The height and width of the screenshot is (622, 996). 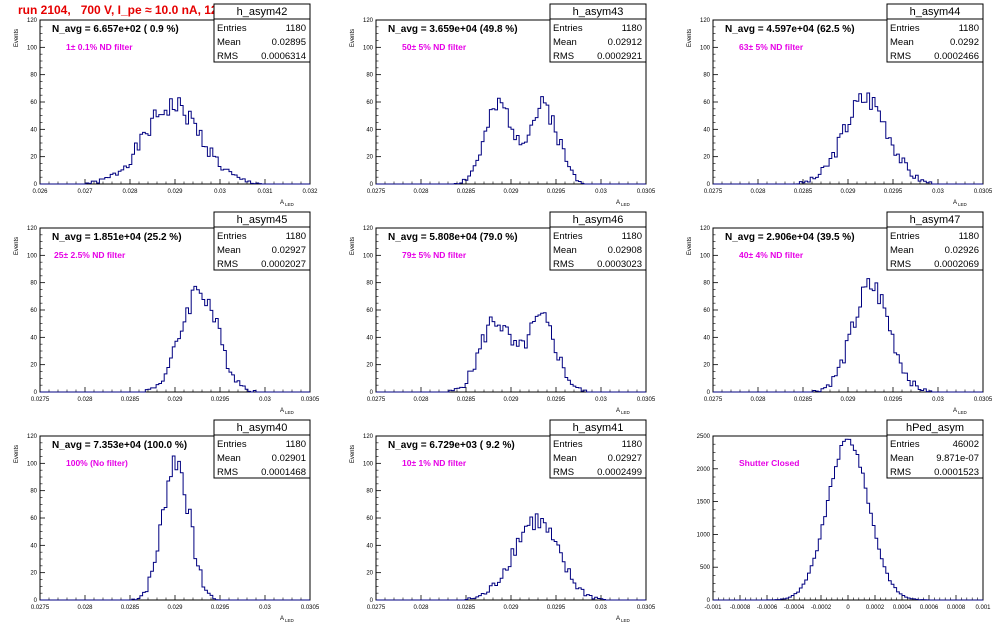 I want to click on navg-label: N_avg = 4.597e+04 (62.5 %), so click(x=790, y=29).